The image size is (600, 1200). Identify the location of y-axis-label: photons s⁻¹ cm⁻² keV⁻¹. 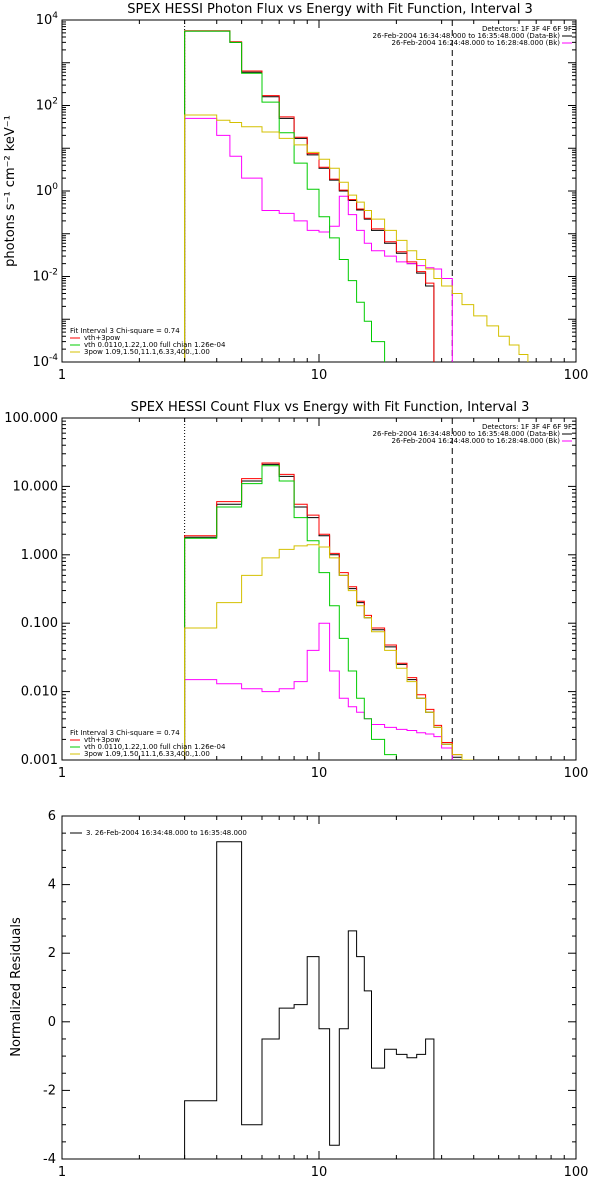
(10, 191).